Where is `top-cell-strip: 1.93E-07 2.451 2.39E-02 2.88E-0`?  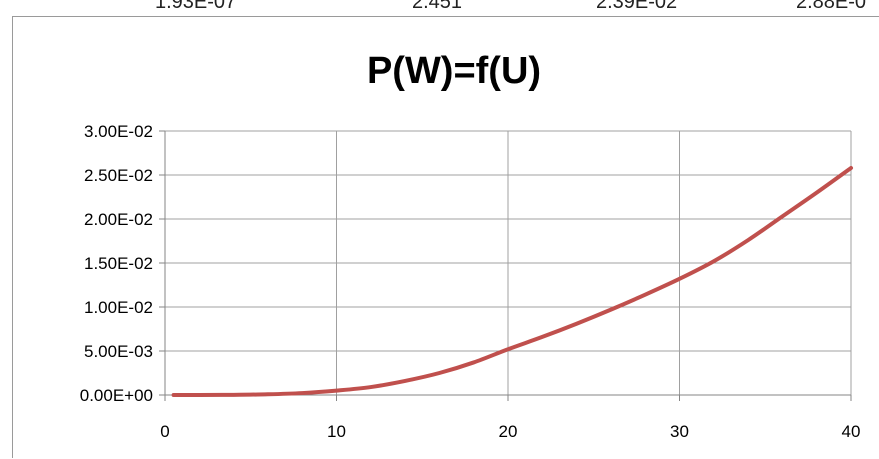
top-cell-strip: 1.93E-07 2.451 2.39E-02 2.88E-0 is located at coordinates (439, 8).